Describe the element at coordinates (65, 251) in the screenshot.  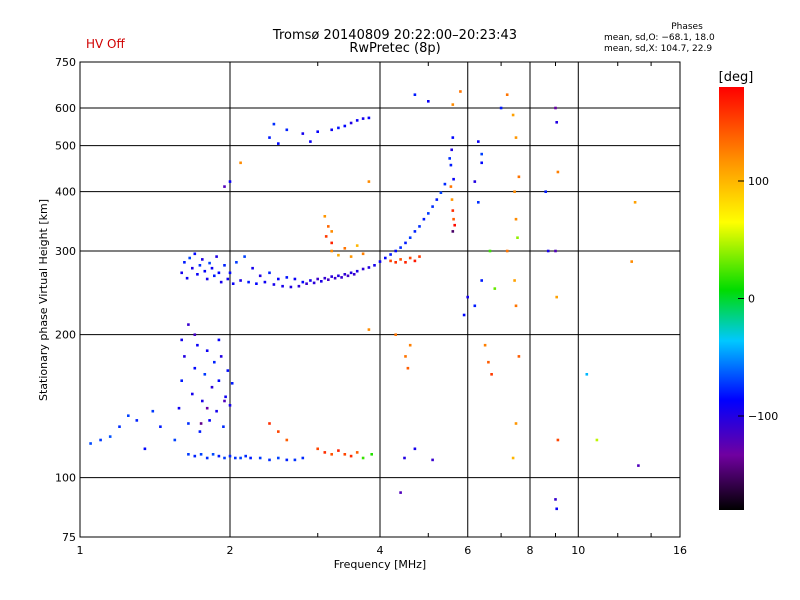
I see `y-tick-label: 300` at that location.